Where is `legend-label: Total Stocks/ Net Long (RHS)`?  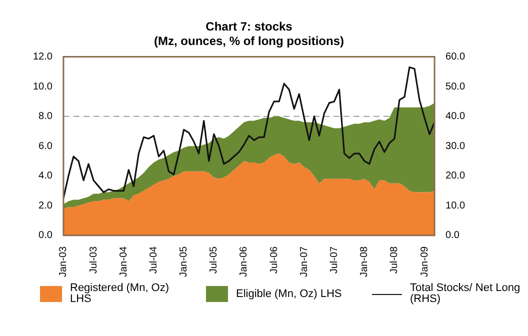
legend-label: Total Stocks/ Net Long (RHS) is located at coordinates (466, 293).